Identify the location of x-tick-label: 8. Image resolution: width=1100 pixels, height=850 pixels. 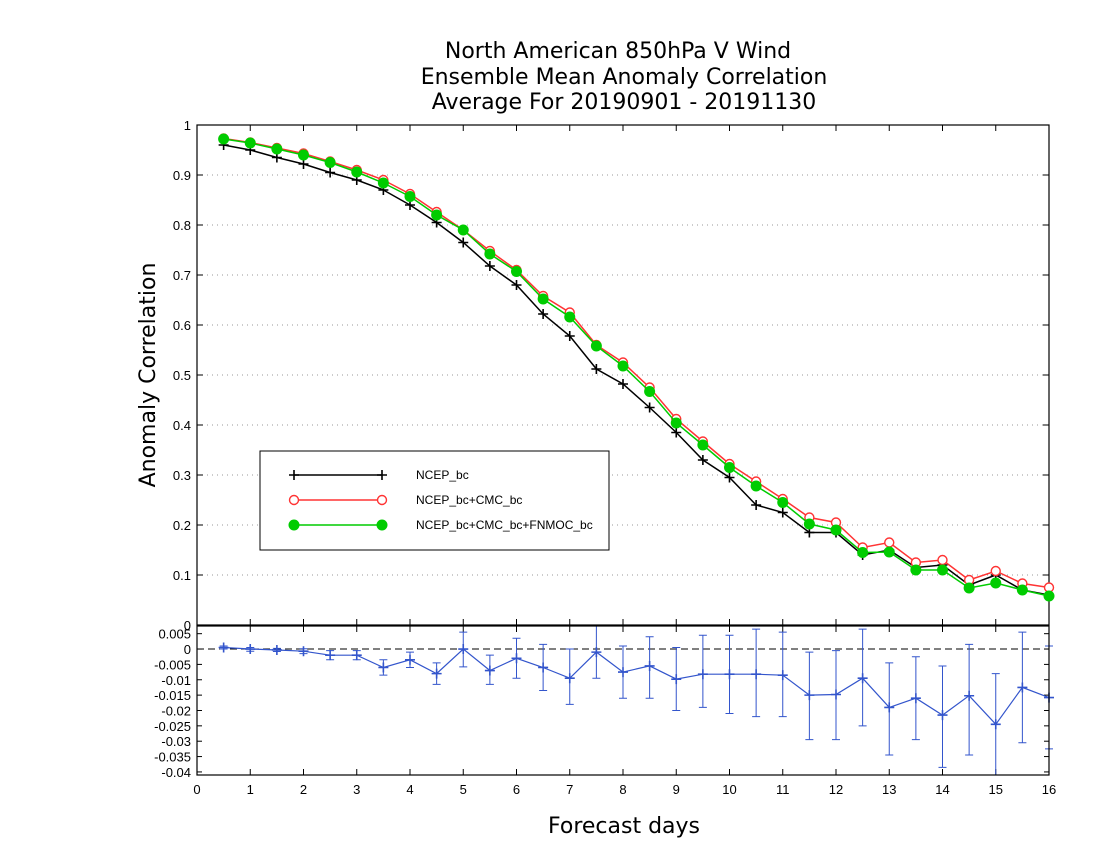
(622, 789).